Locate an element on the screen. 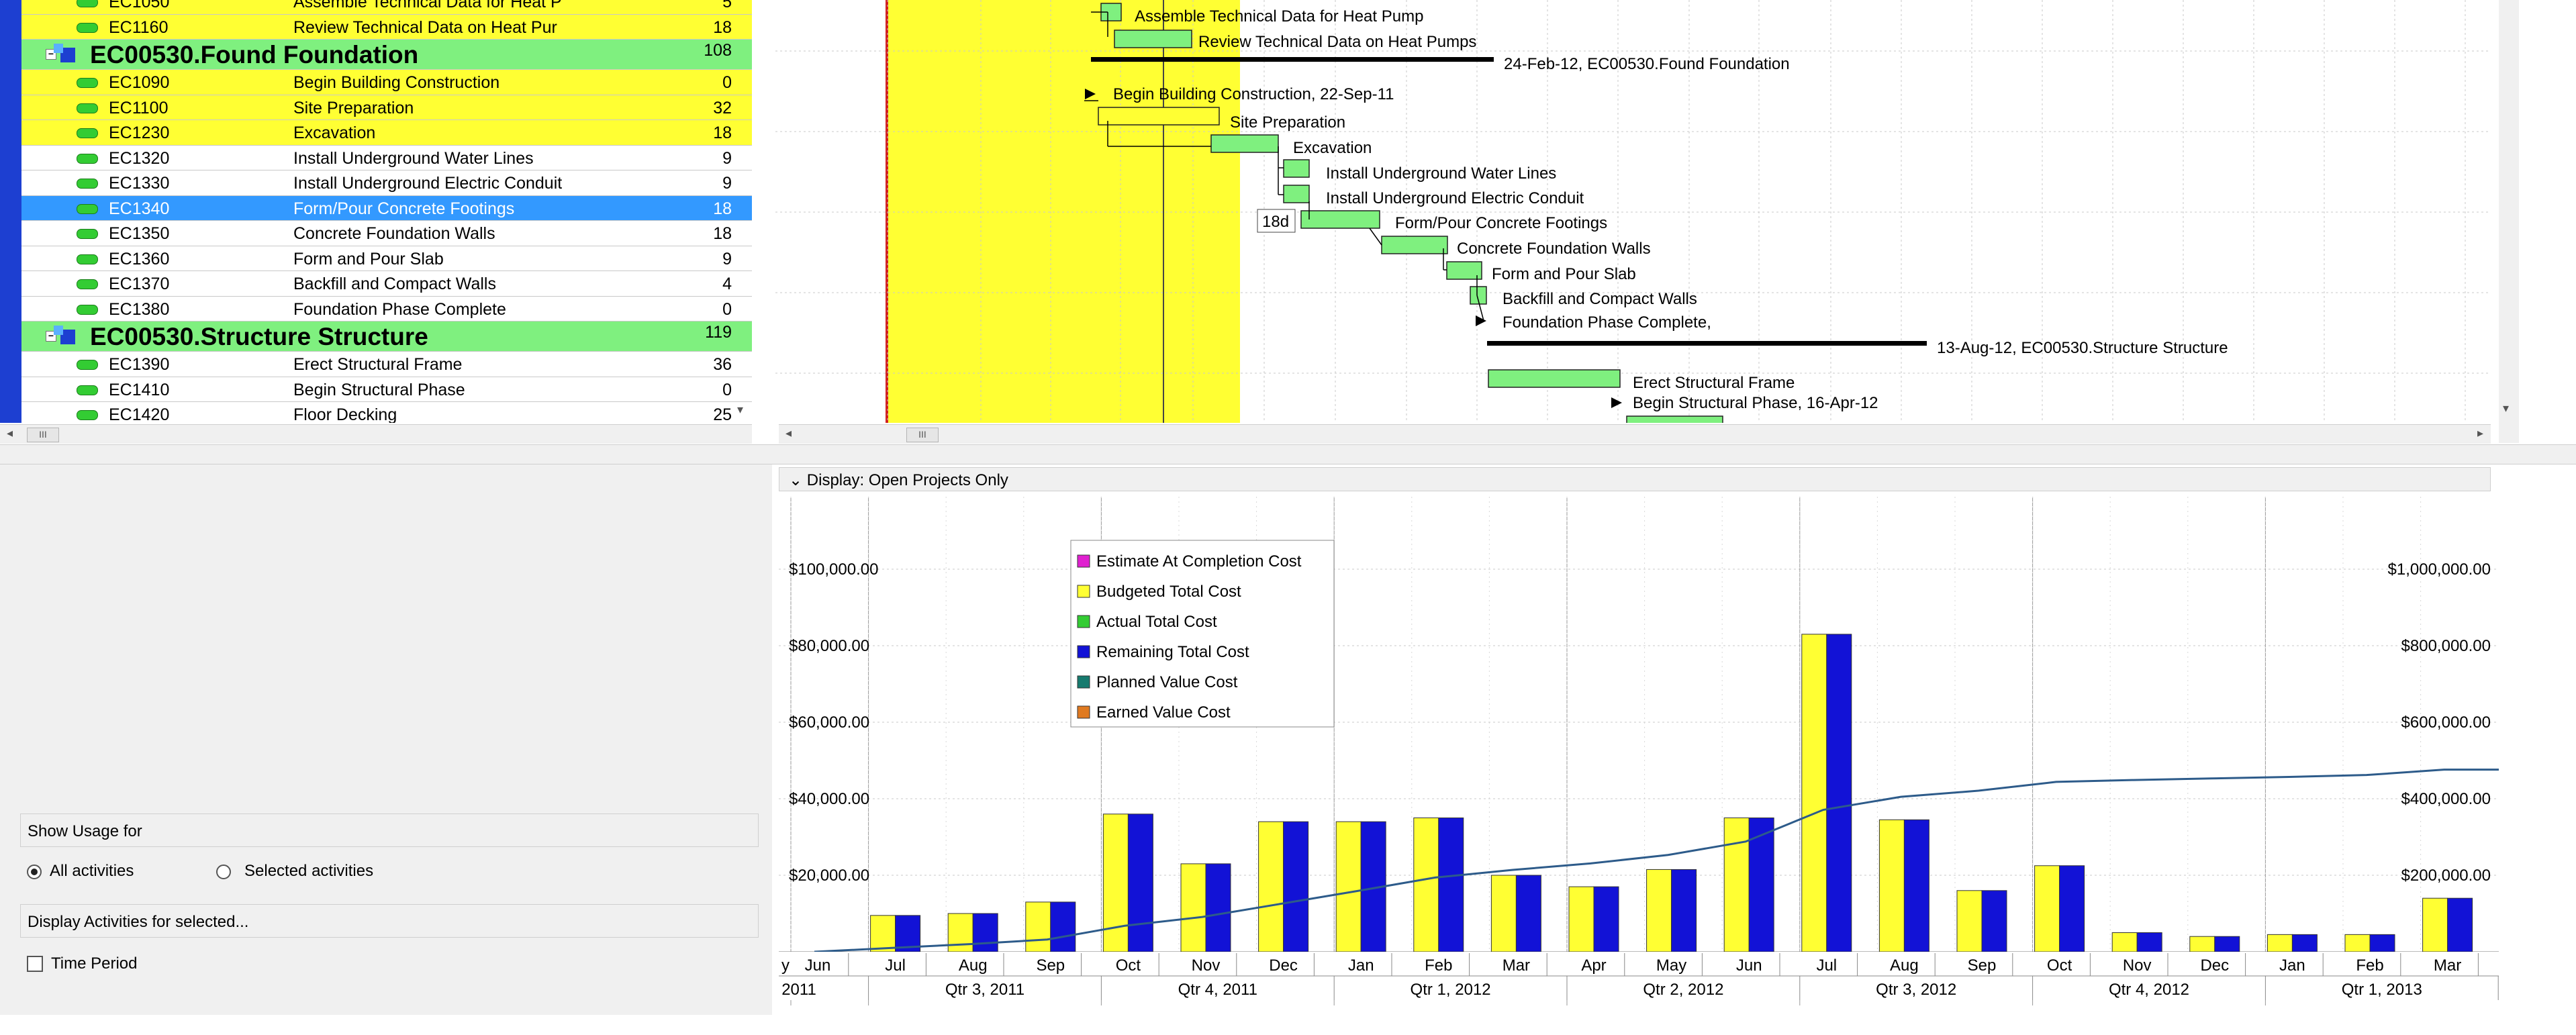  activity-name: Backfill and Compact Walls is located at coordinates (394, 284).